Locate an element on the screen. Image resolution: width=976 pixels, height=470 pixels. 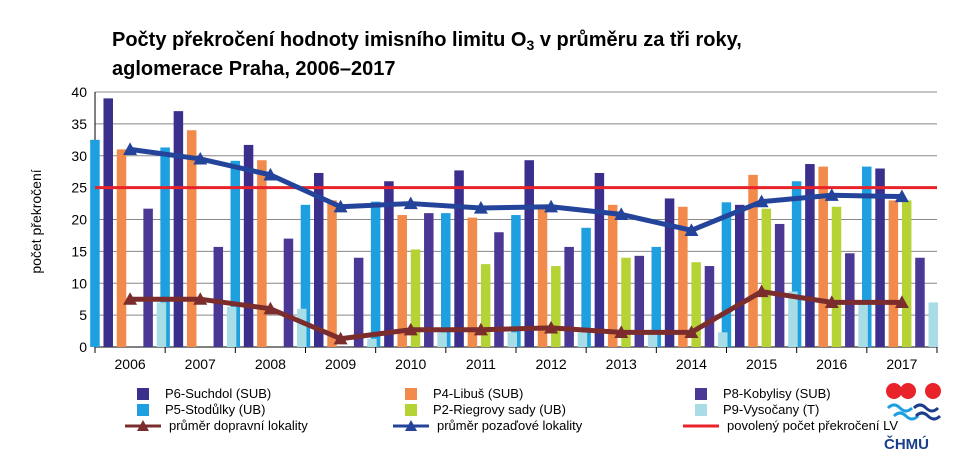
legend-label: P9-Vysočany (T) is located at coordinates (771, 409).